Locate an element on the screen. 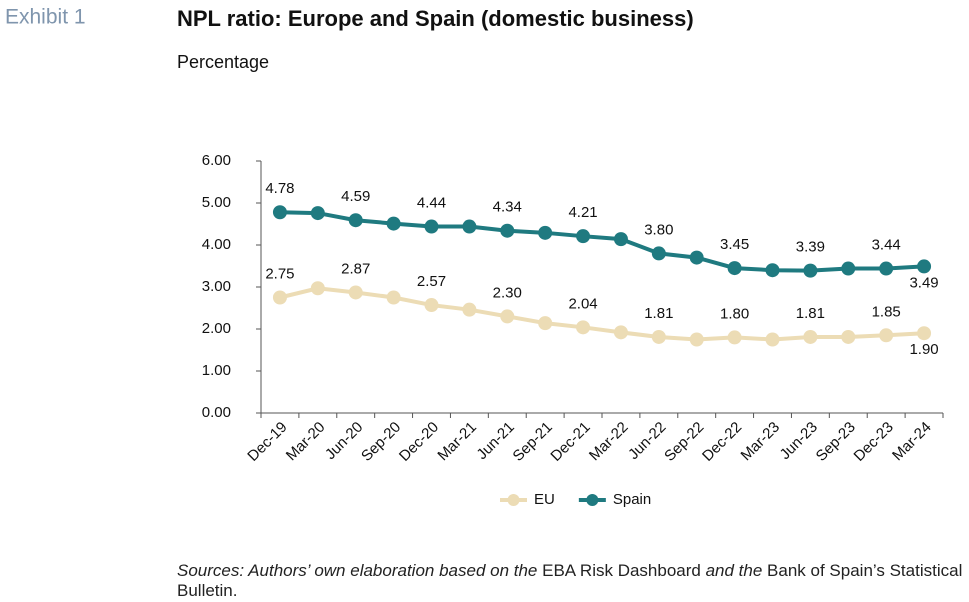 The width and height of the screenshot is (969, 602). x-tick-label: Mar-23 is located at coordinates (761, 442).